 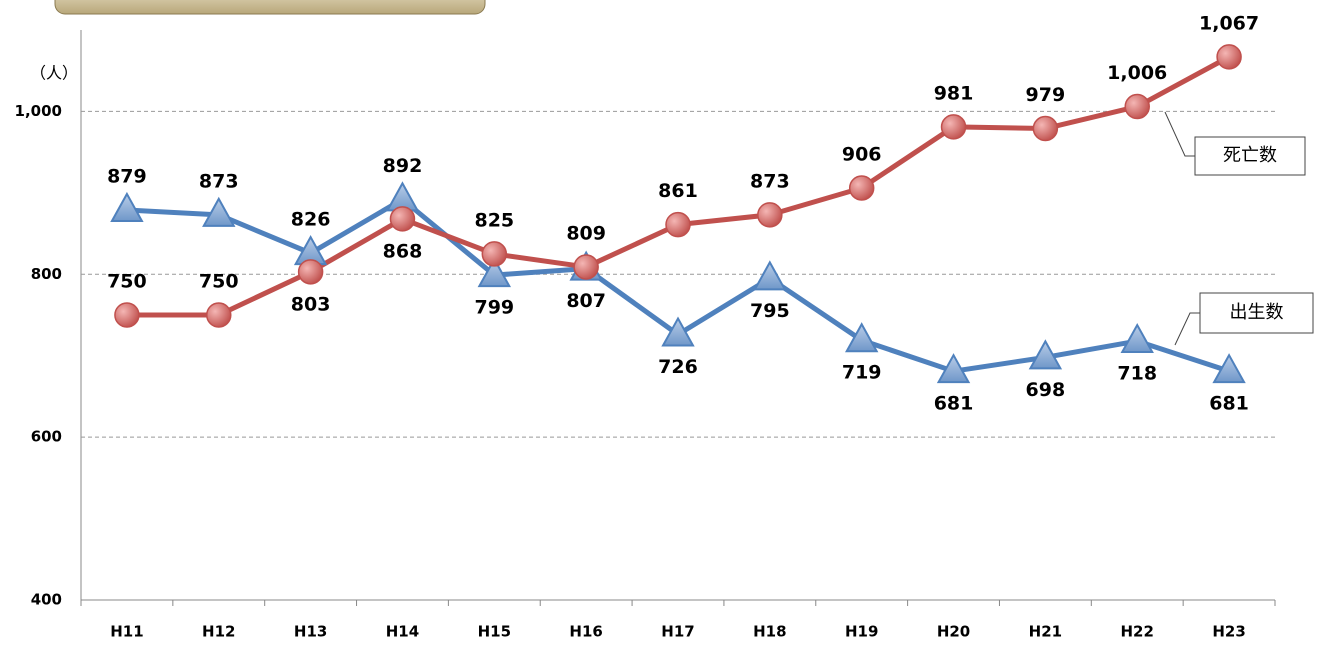 What do you see at coordinates (1046, 390) in the screenshot?
I see `value-label: 698` at bounding box center [1046, 390].